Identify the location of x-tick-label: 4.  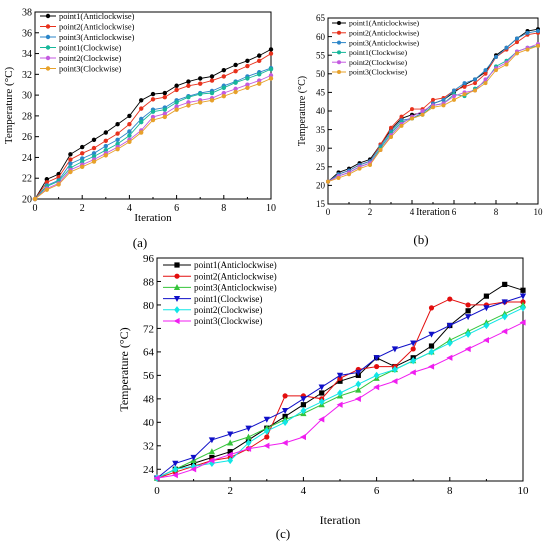
(129, 208).